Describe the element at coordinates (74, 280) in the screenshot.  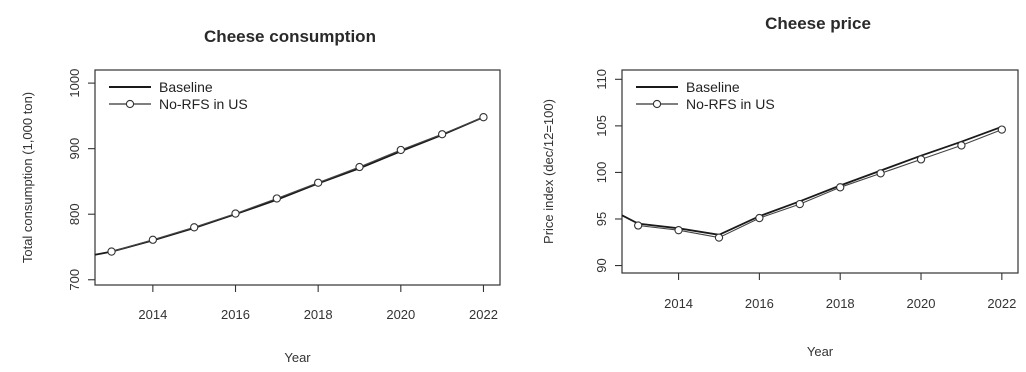
I see `y-tick-label: 700` at that location.